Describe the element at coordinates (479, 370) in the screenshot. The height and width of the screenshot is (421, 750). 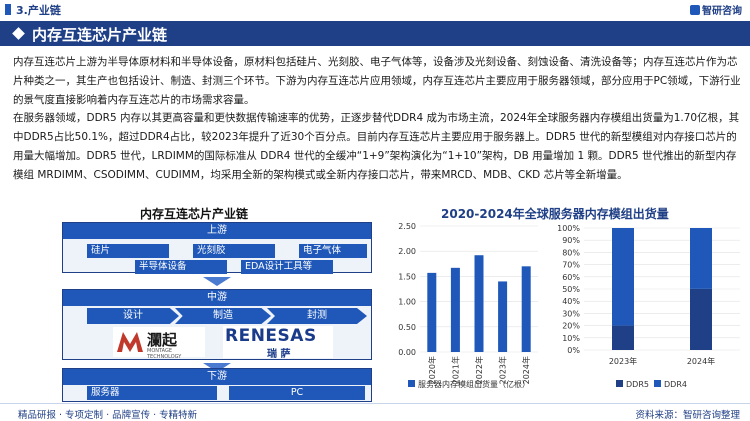
I see `x-tick-label: 2022年` at that location.